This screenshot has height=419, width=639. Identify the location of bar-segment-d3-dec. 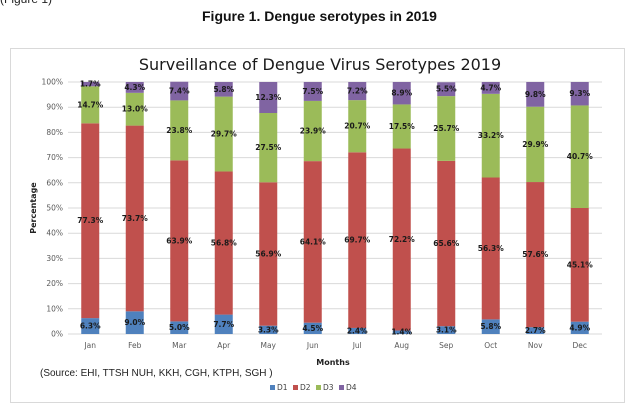
(579, 156).